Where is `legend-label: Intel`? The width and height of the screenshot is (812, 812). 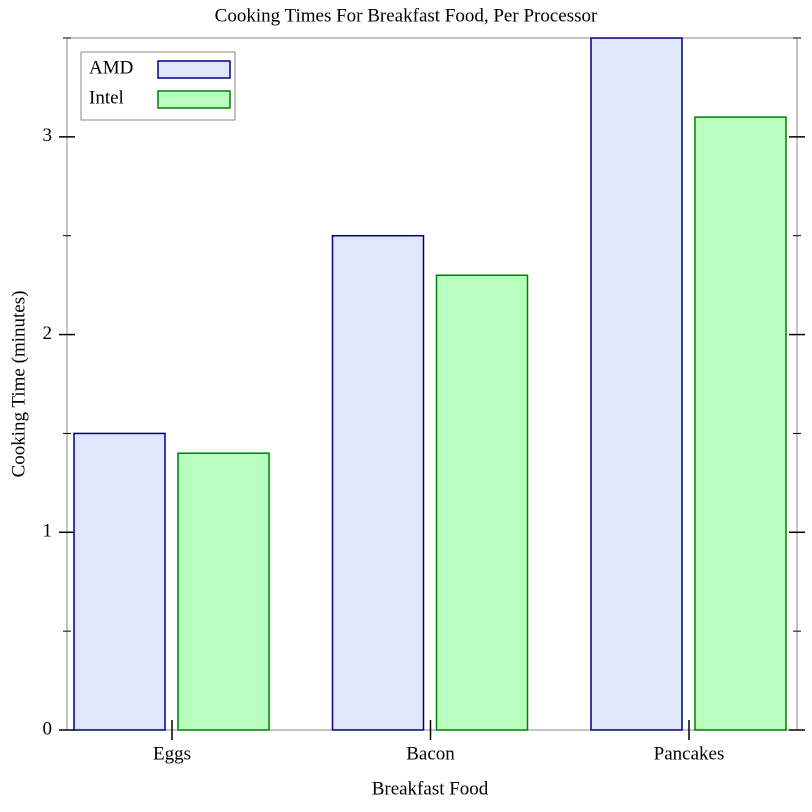 legend-label: Intel is located at coordinates (106, 97).